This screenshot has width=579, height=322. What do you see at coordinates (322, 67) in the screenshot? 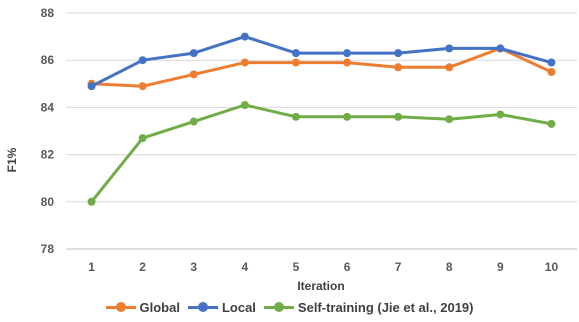
I see `series-line-global` at bounding box center [322, 67].